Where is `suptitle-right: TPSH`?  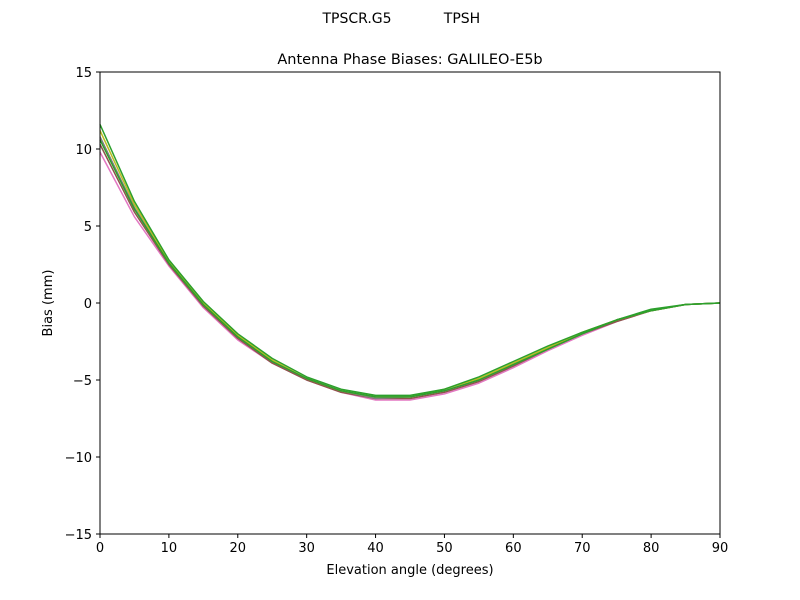 suptitle-right: TPSH is located at coordinates (461, 19).